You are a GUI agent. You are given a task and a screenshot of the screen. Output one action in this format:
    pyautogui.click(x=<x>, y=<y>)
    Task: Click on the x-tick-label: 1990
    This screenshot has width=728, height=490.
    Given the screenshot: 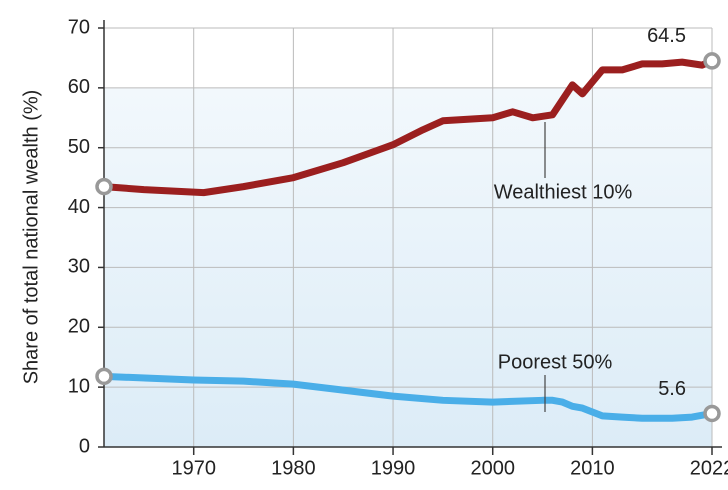 What is the action you would take?
    pyautogui.click(x=393, y=468)
    